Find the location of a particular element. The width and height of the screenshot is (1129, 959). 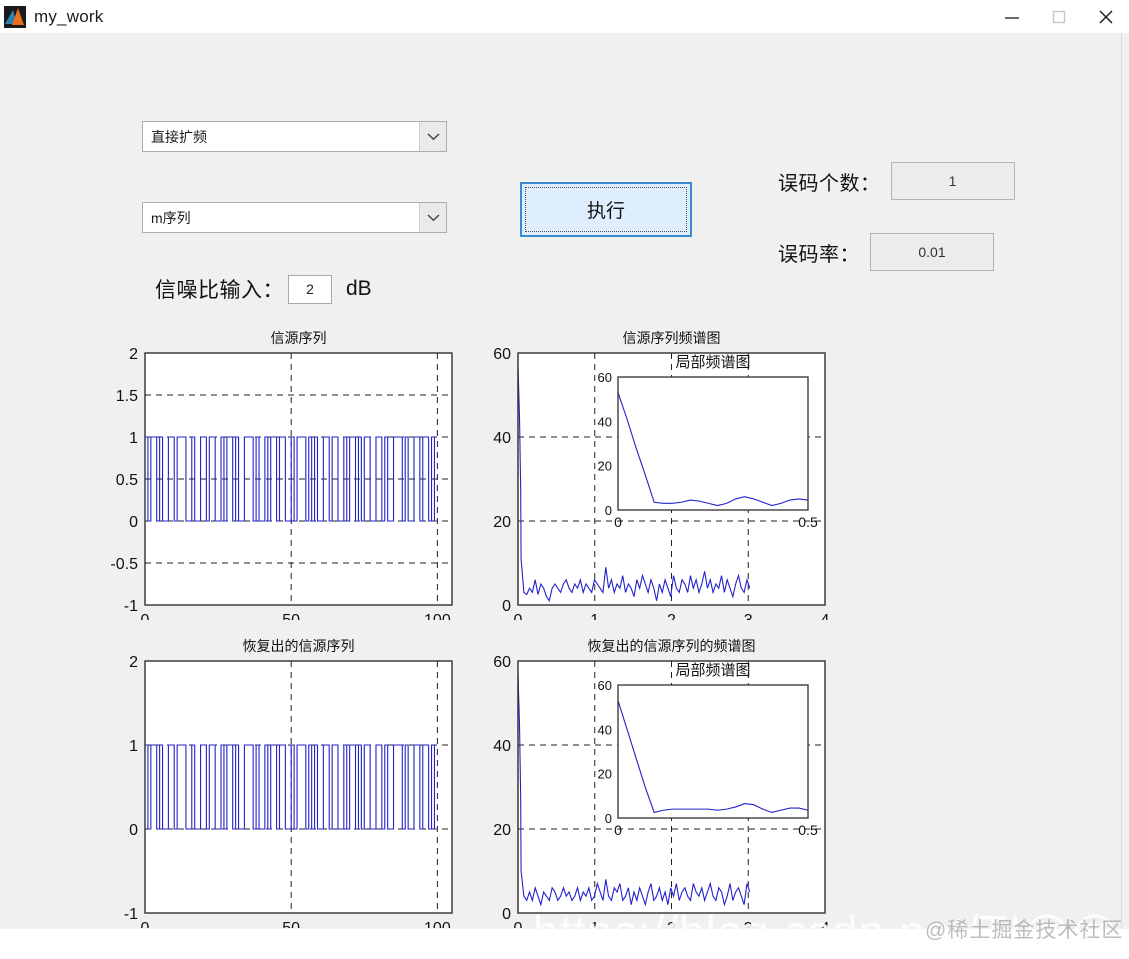

window-titlebar: my_work is located at coordinates (564, 16).